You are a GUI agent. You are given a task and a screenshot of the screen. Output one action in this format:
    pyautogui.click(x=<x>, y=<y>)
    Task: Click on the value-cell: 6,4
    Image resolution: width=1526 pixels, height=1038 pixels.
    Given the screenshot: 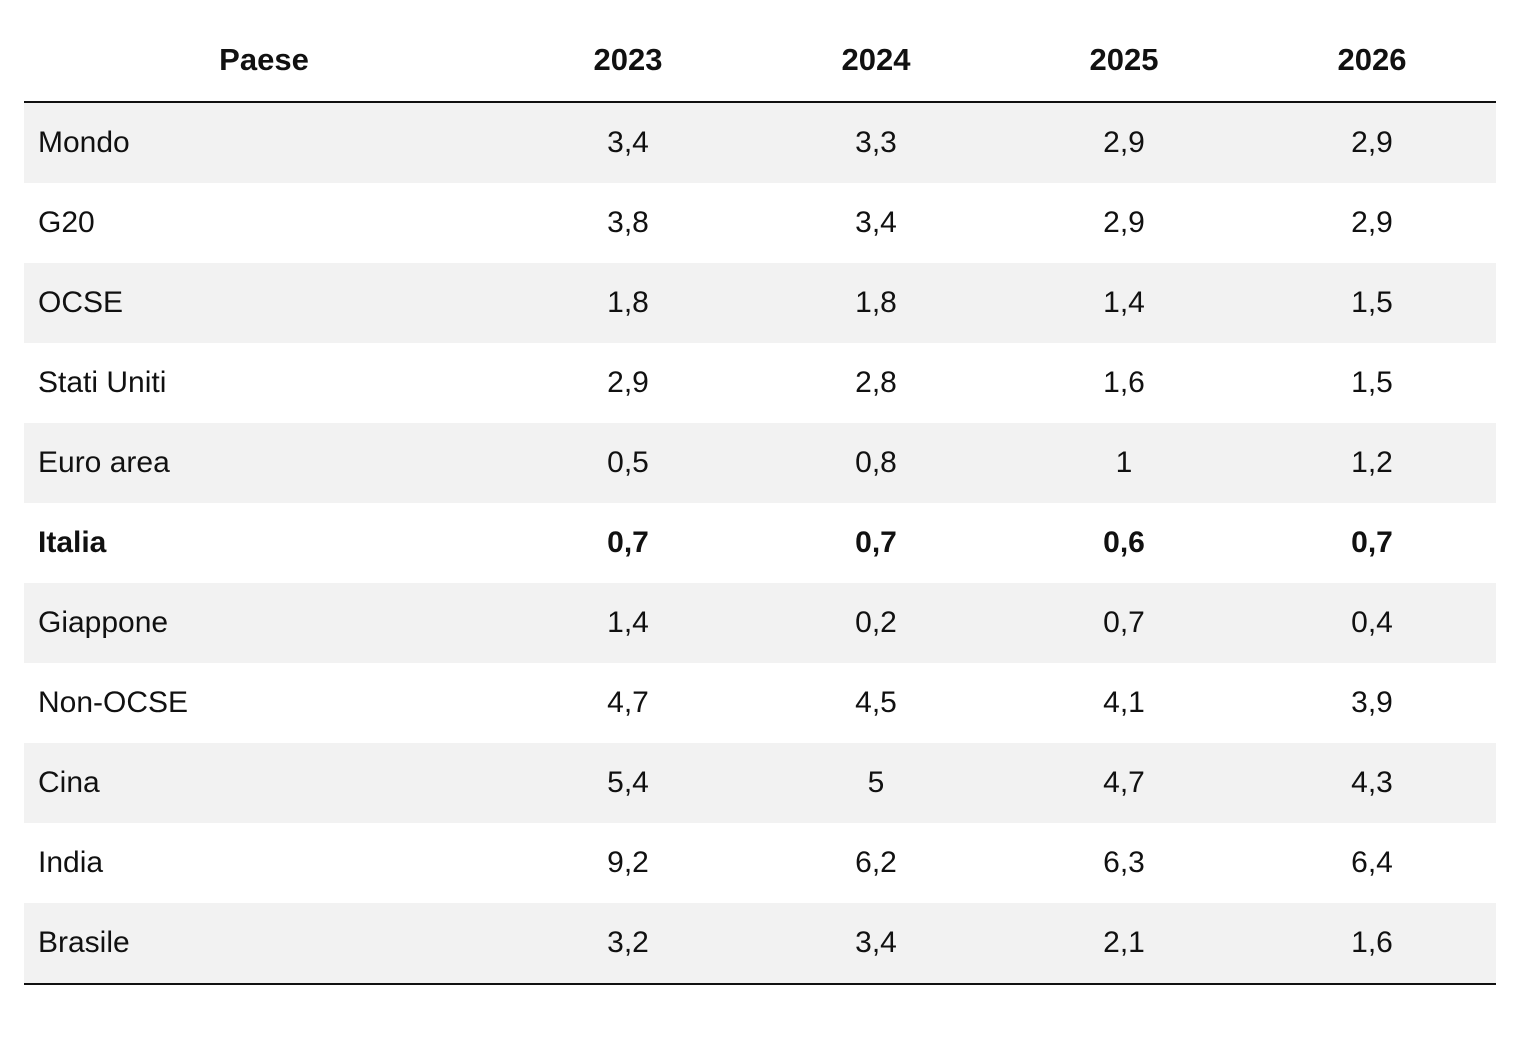 What is the action you would take?
    pyautogui.click(x=1372, y=862)
    